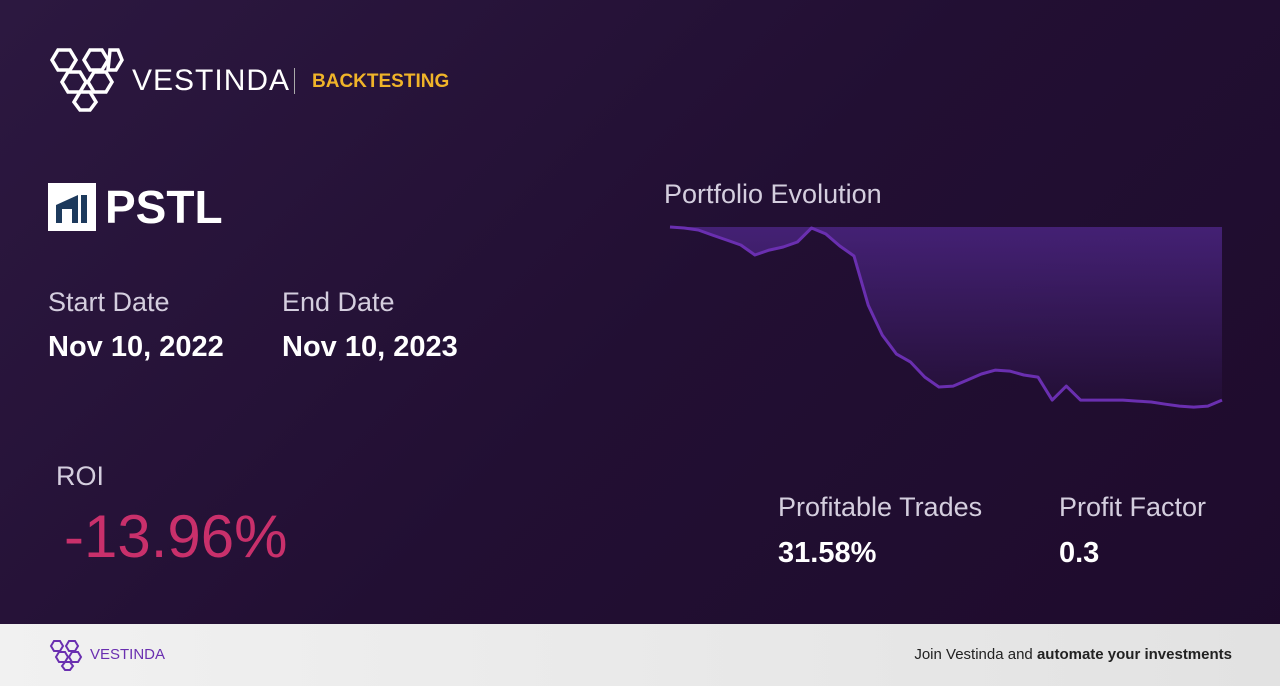 This screenshot has height=686, width=1280. What do you see at coordinates (827, 553) in the screenshot?
I see `trades-value: 31.58%` at bounding box center [827, 553].